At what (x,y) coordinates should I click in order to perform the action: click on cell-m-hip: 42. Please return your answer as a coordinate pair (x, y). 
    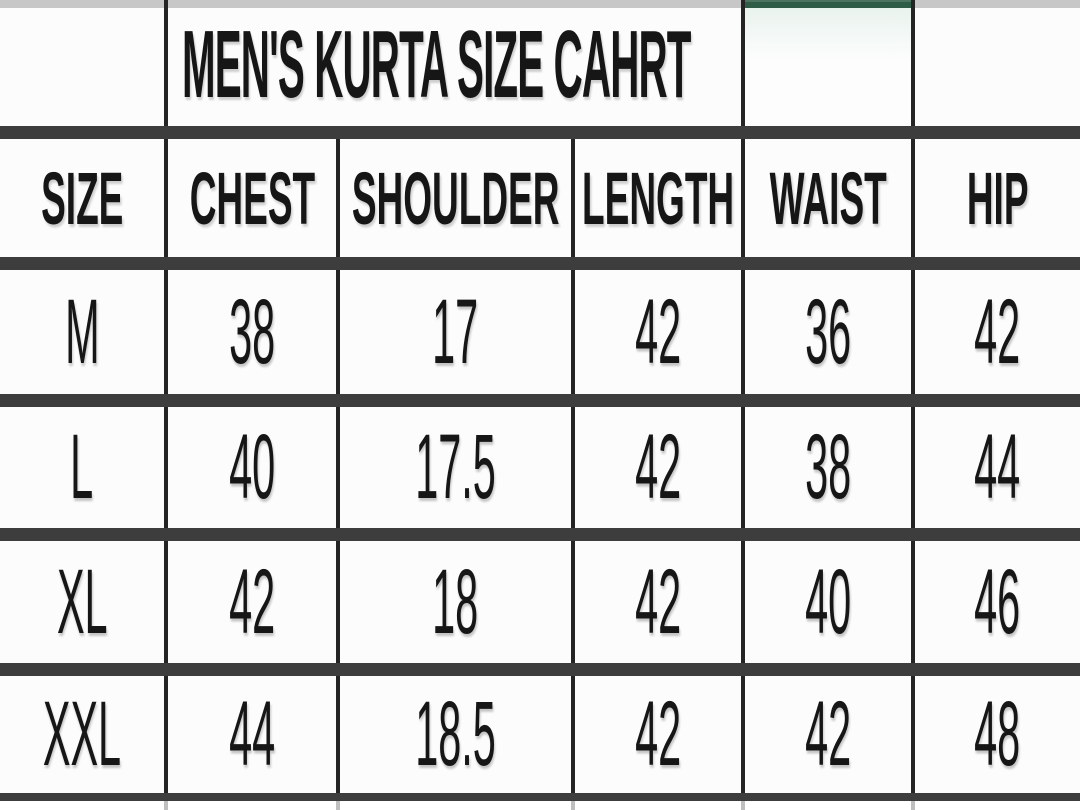
    Looking at the image, I should click on (997, 332).